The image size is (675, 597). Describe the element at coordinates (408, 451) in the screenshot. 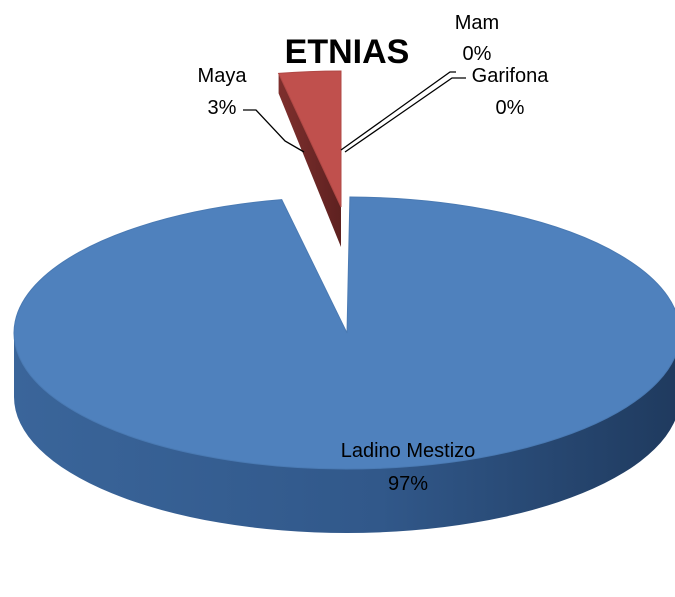

I see `label-ladino-mestizo-name: Ladino Mestizo` at that location.